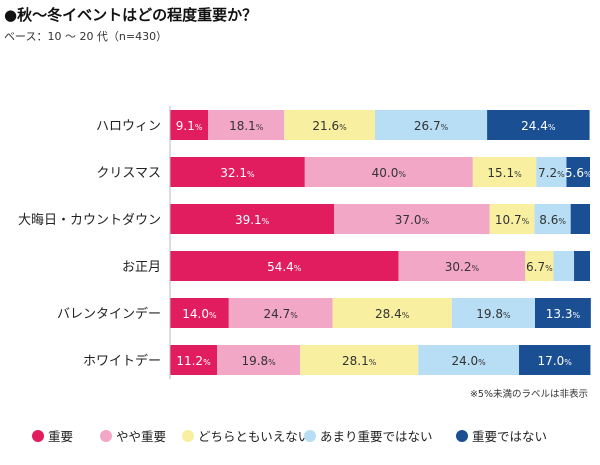  Describe the element at coordinates (141, 267) in the screenshot. I see `category-label: お正月` at that location.